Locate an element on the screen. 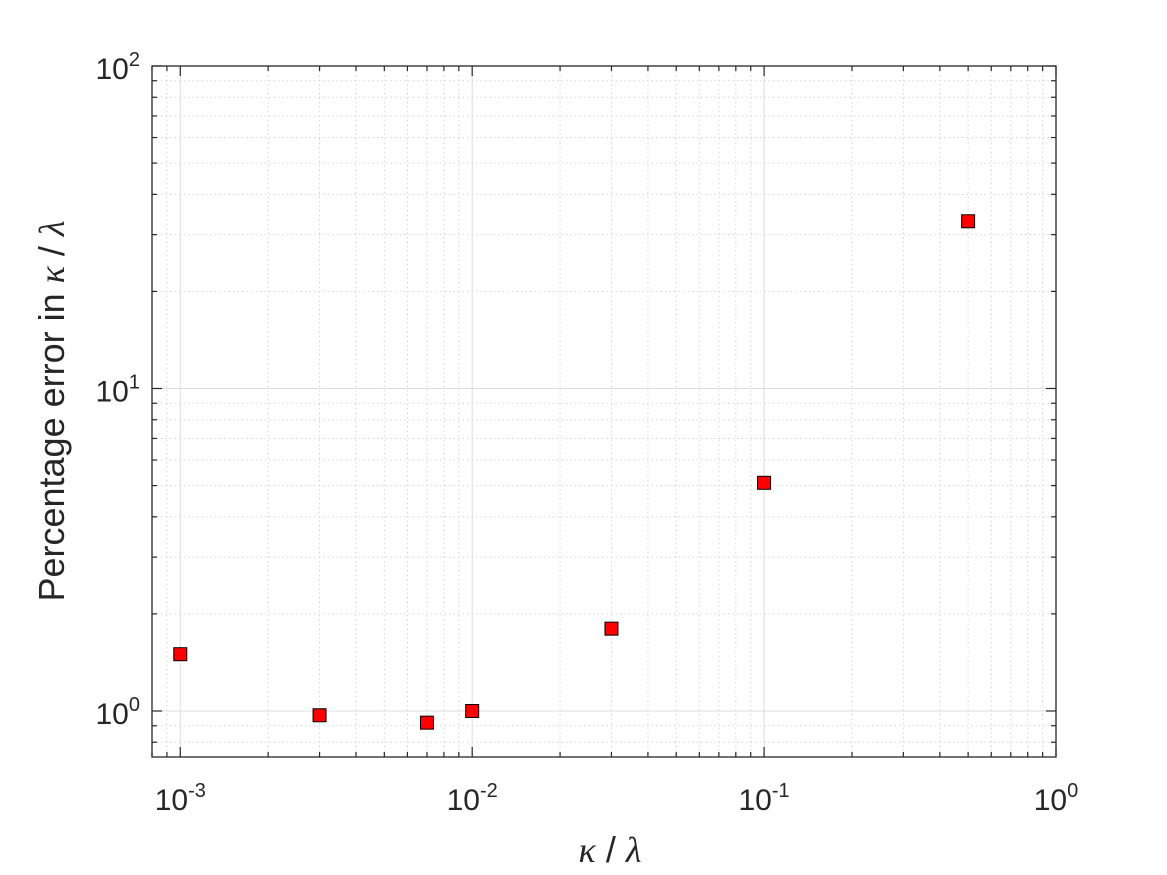 The width and height of the screenshot is (1167, 875). y-tick-label: 10² is located at coordinates (118, 67).